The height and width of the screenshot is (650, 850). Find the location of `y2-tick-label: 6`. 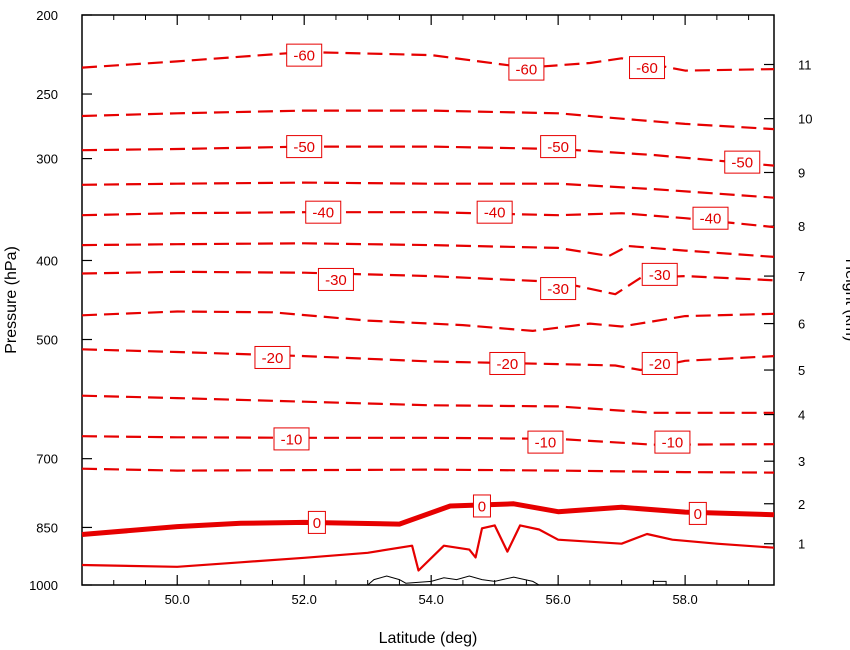

y2-tick-label: 6 is located at coordinates (801, 324).